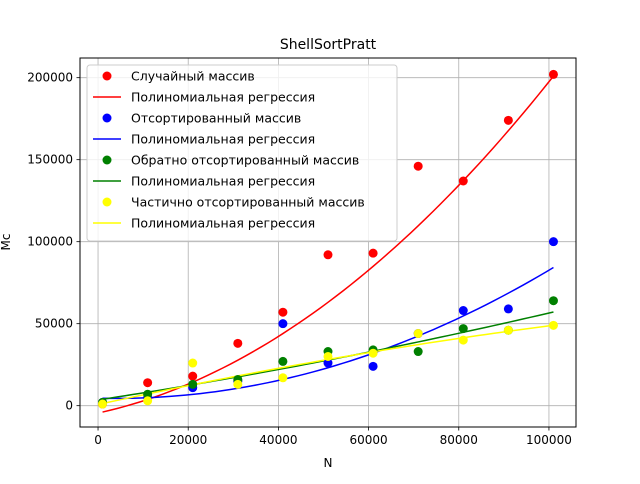 This screenshot has width=640, height=484. Describe the element at coordinates (54, 324) in the screenshot. I see `y-tick-label: 50000` at that location.